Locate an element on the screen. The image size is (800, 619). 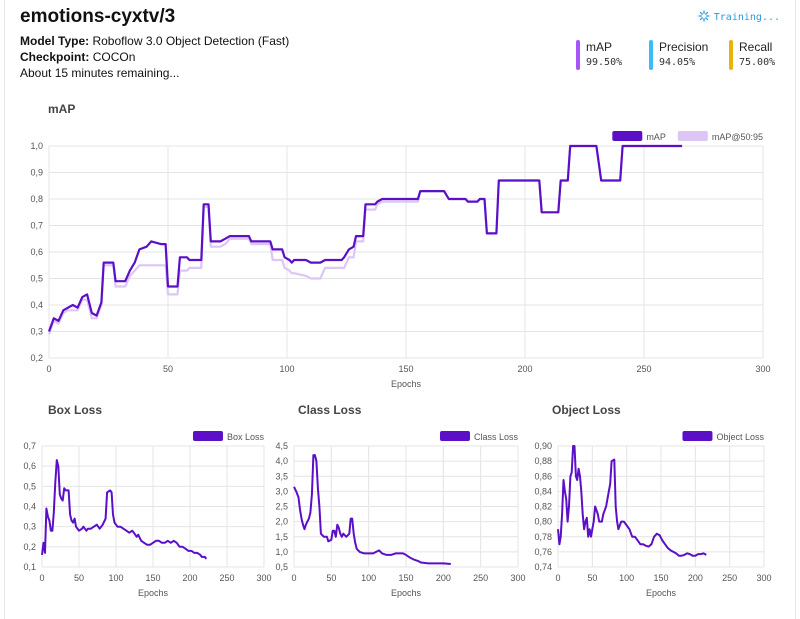
y-tick-label: 0,86 is located at coordinates (543, 476).